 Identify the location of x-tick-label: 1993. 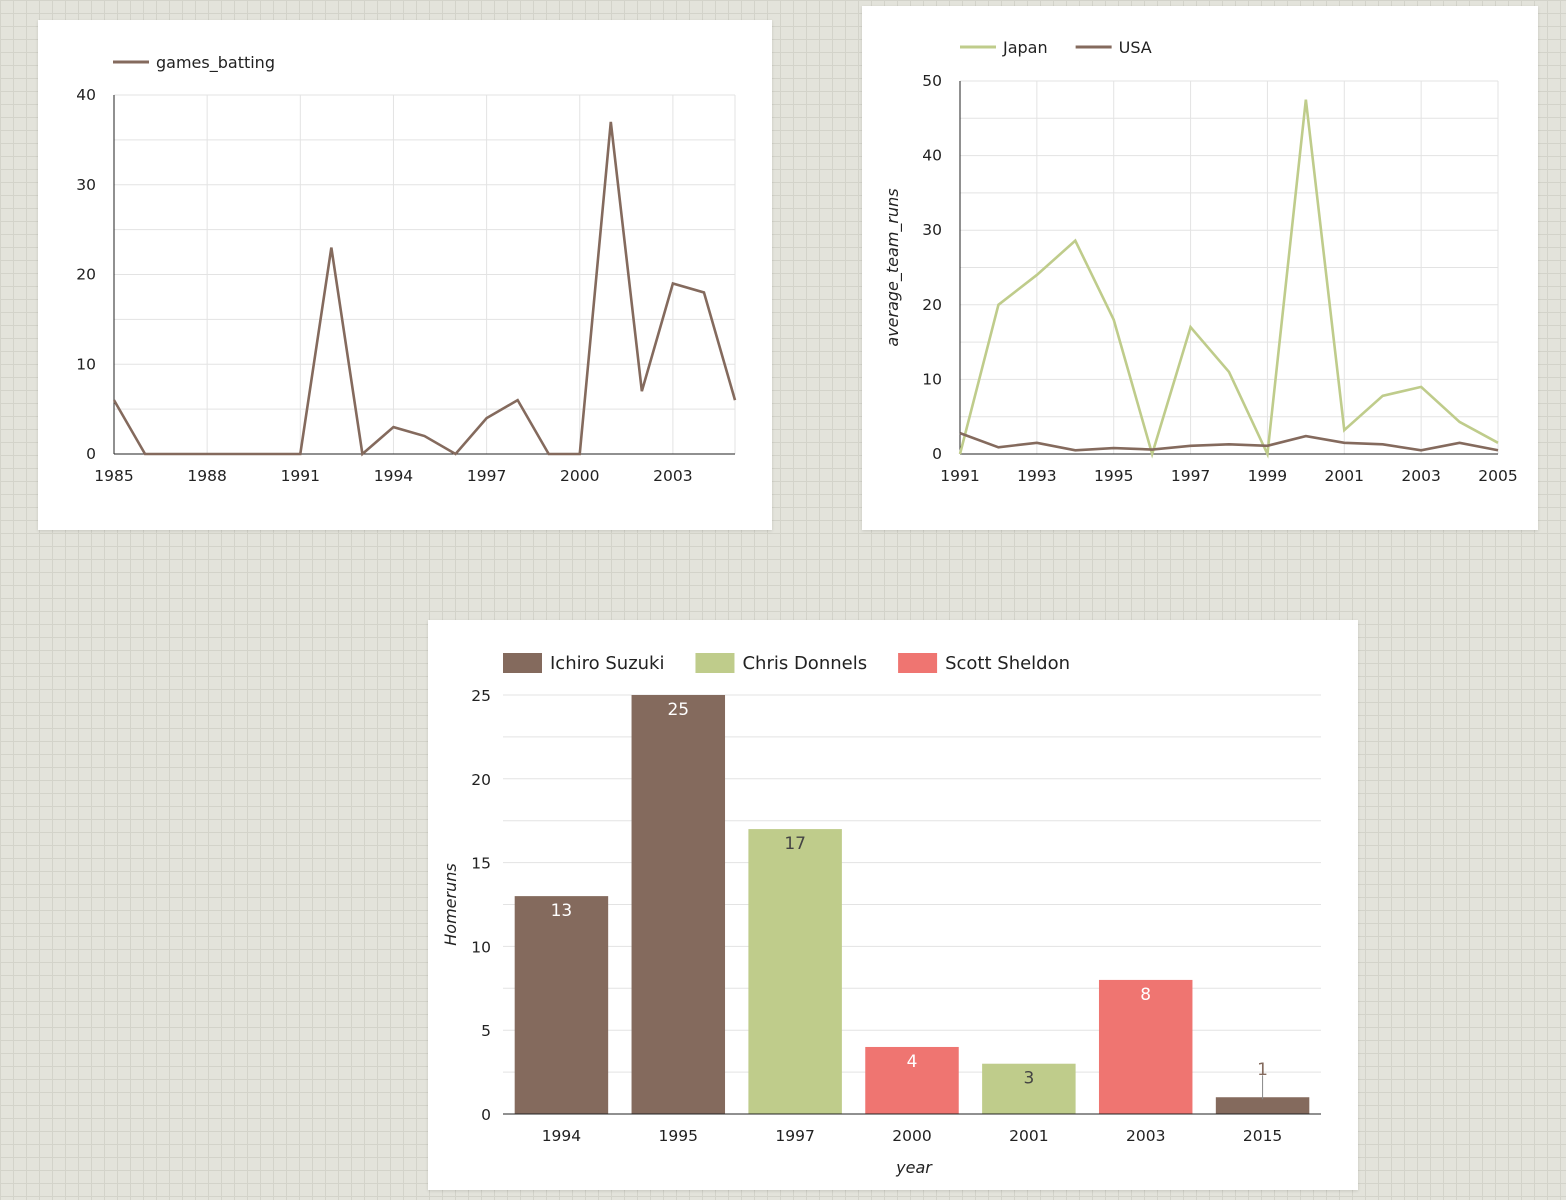
(1036, 476).